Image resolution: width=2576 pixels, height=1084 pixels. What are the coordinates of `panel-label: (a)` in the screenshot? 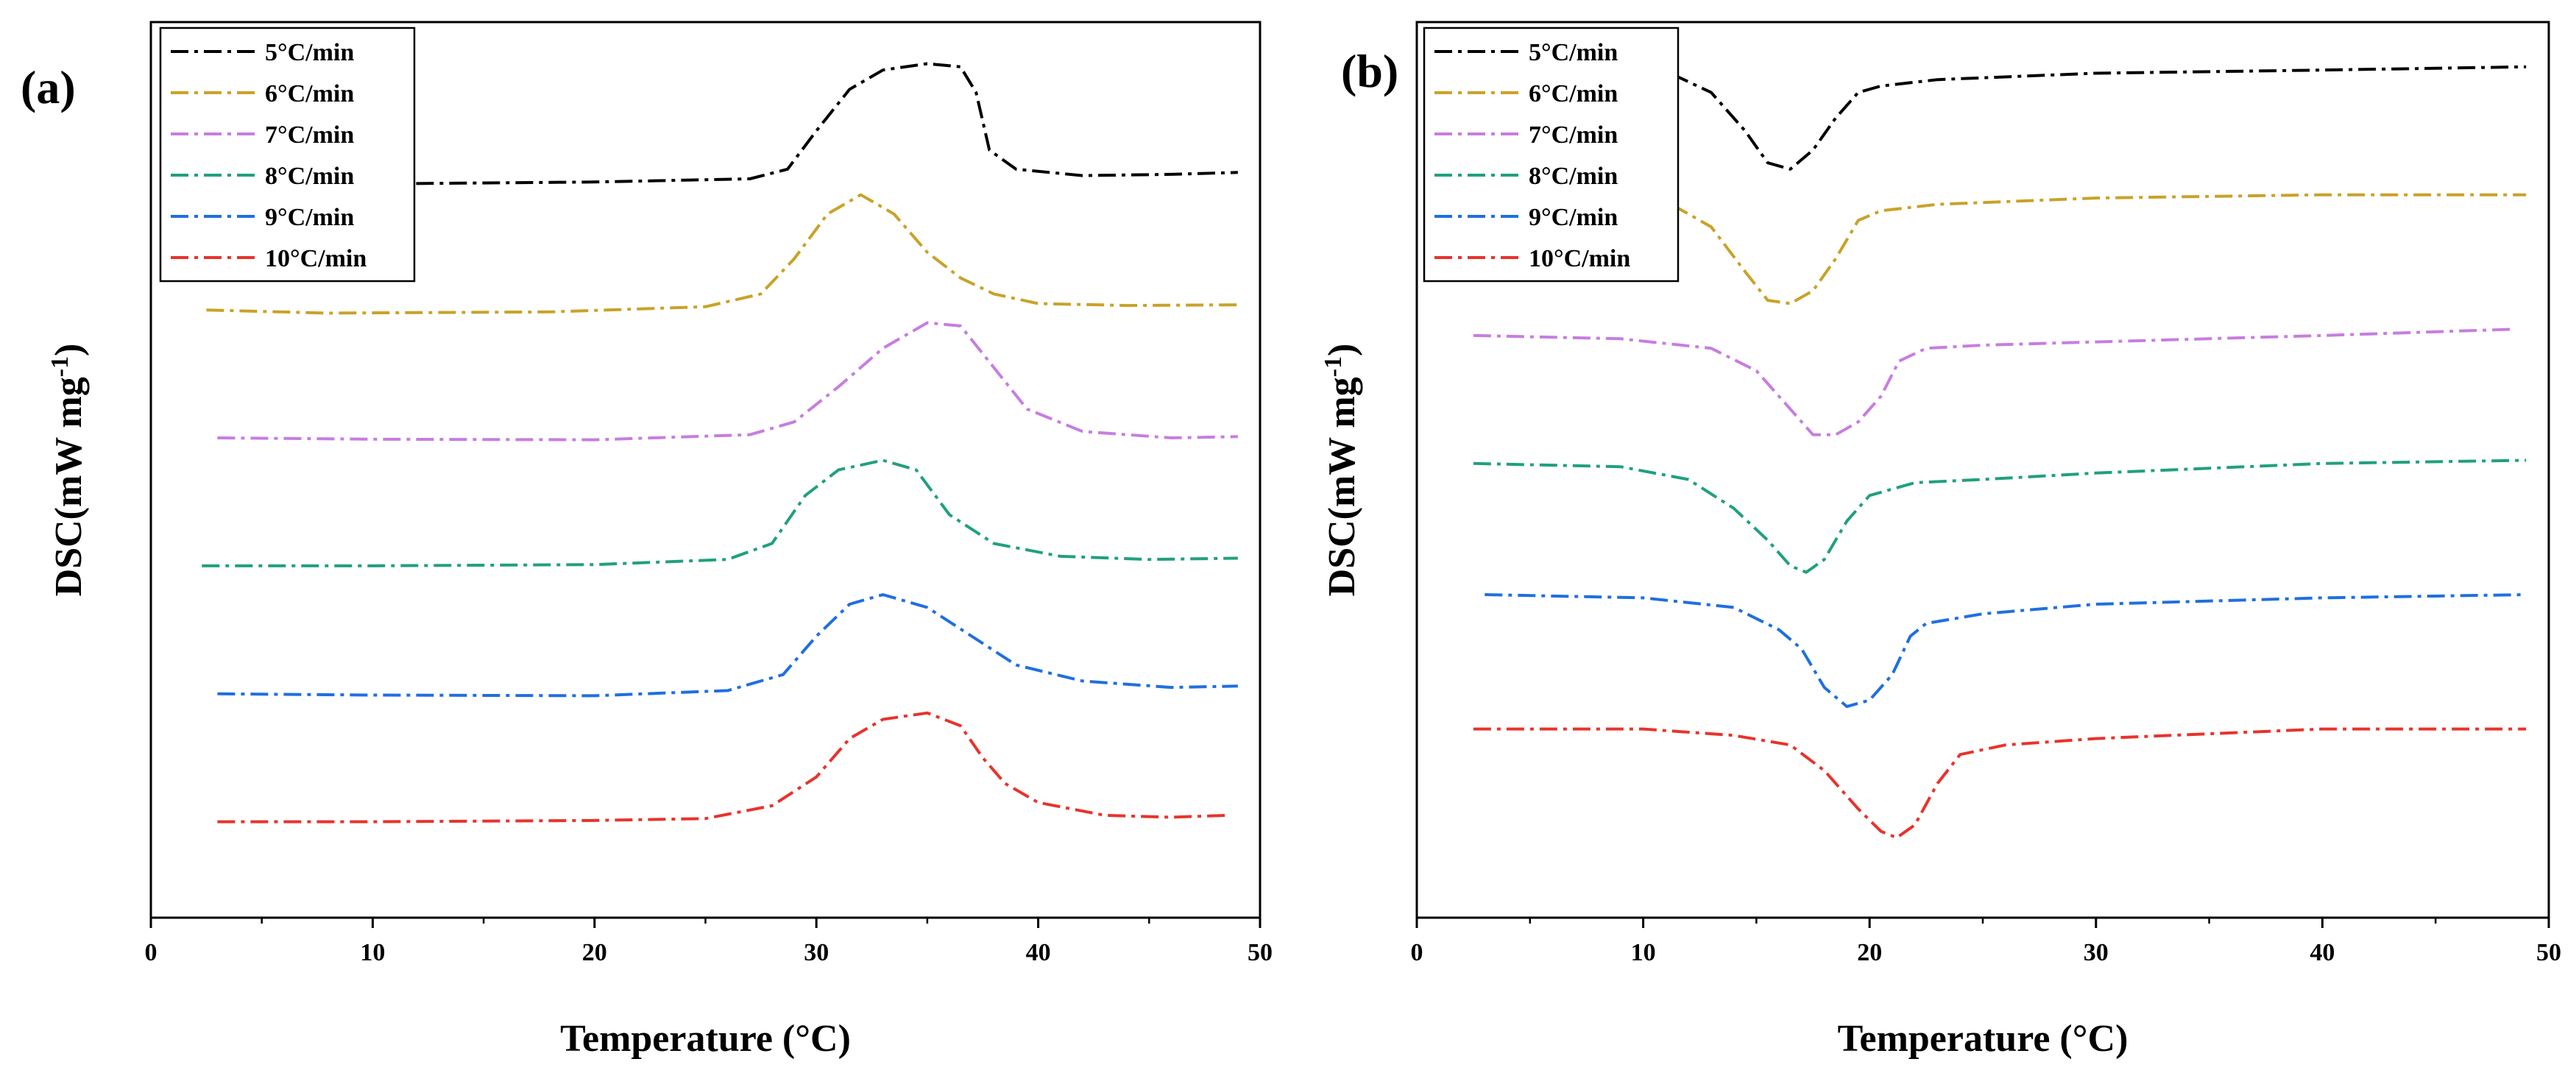 It's located at (48, 87).